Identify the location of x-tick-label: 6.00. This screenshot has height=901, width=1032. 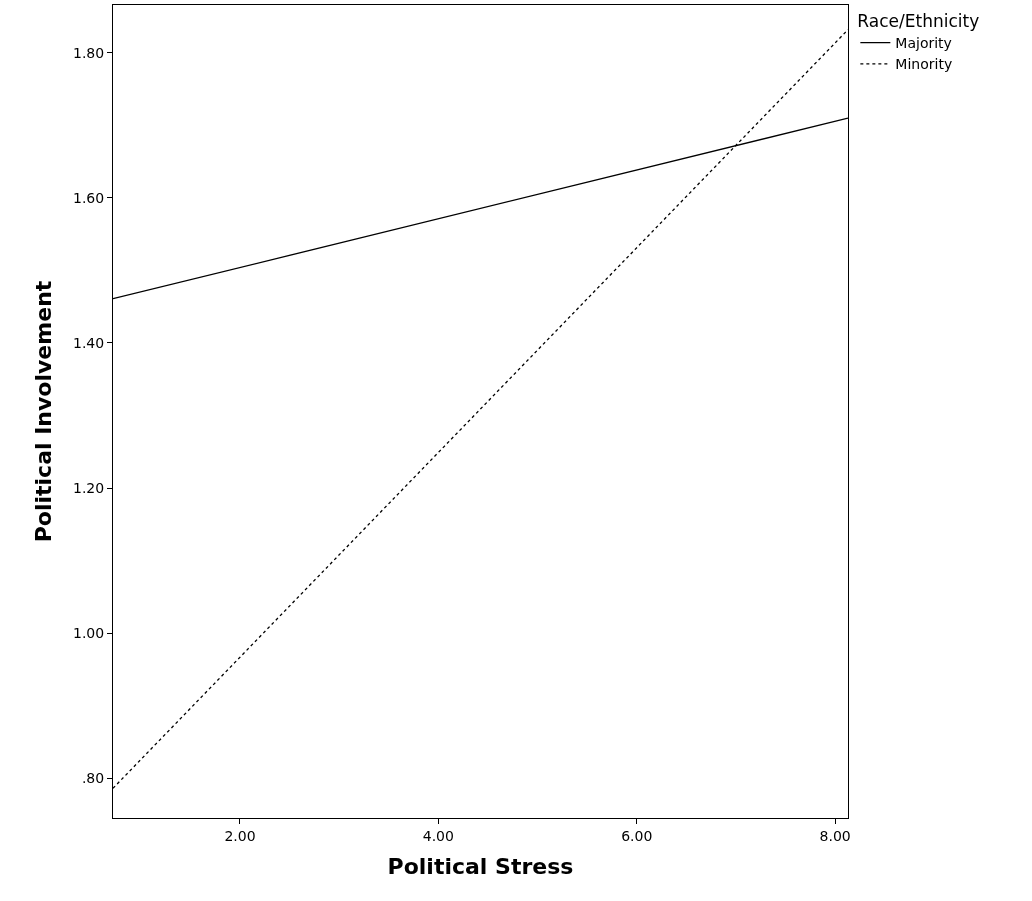
(637, 835).